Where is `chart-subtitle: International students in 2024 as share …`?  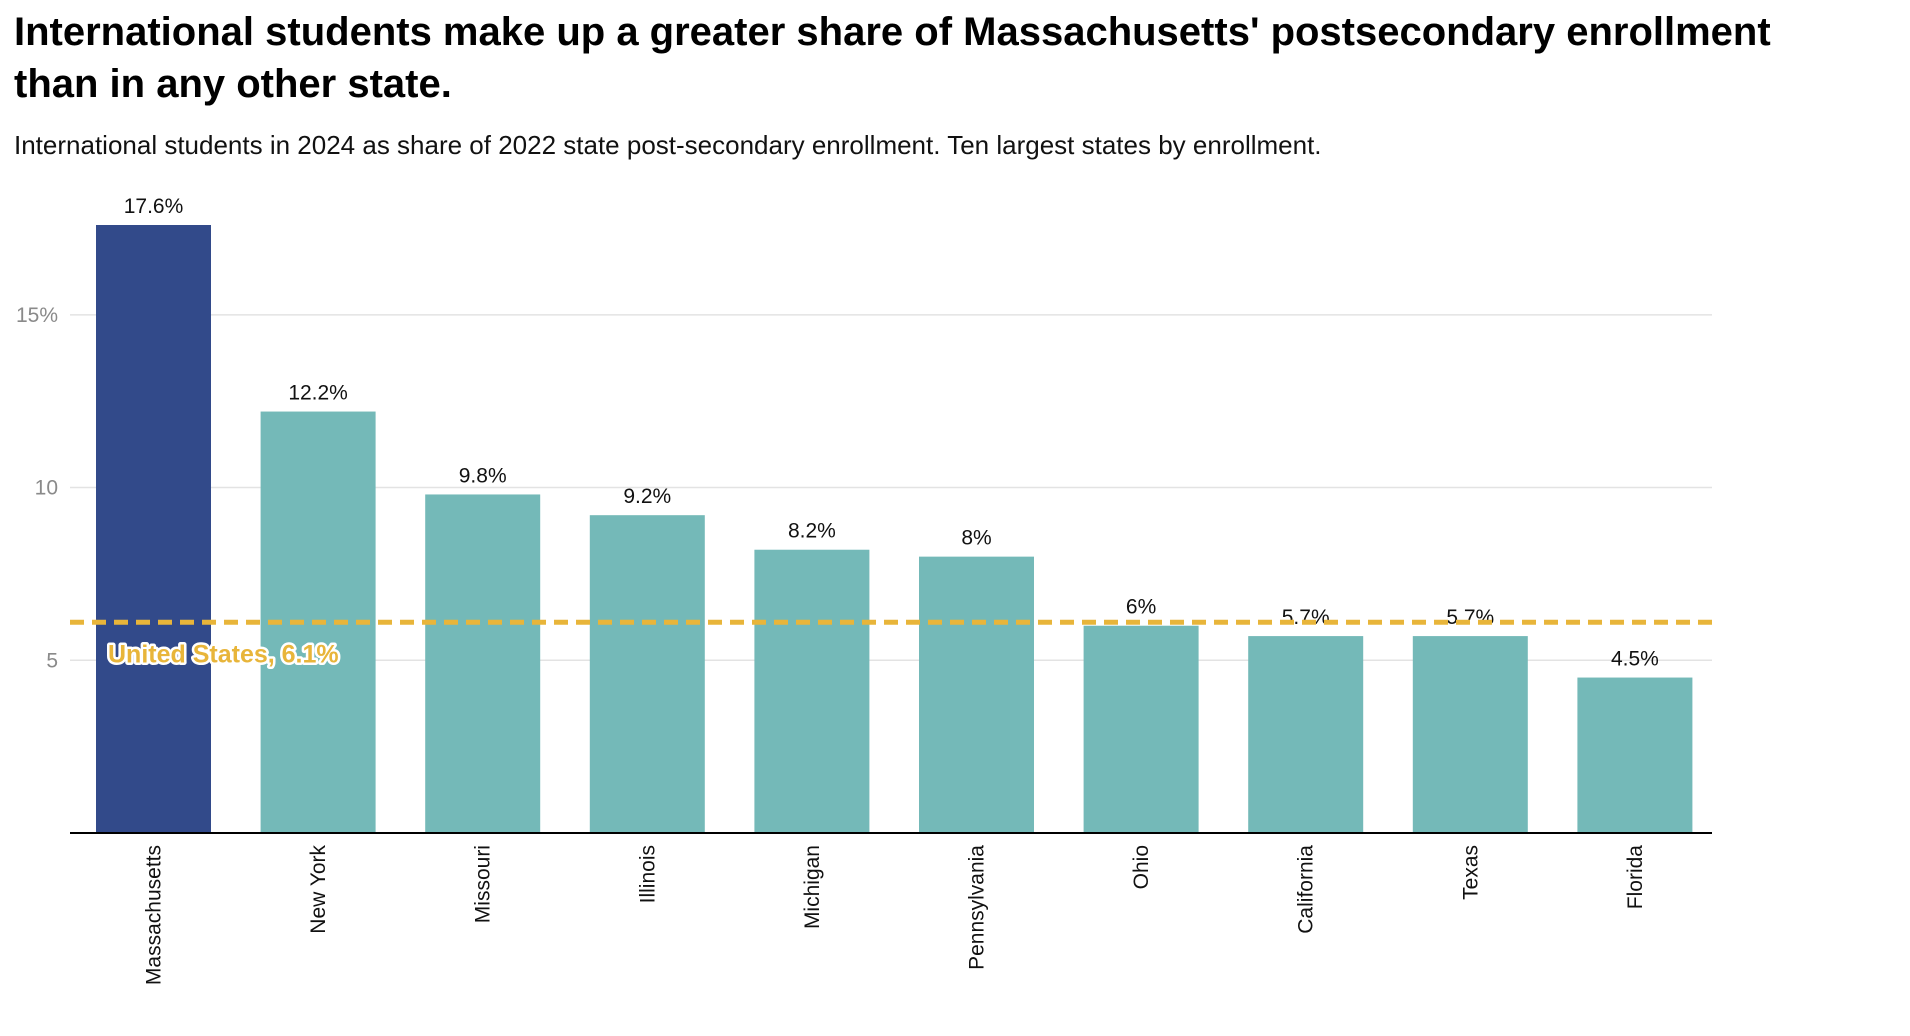 chart-subtitle: International students in 2024 as share … is located at coordinates (668, 145).